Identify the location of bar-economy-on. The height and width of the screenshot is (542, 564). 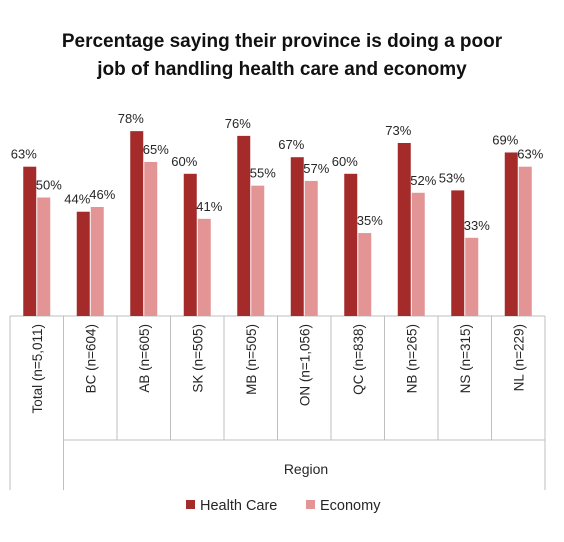
(311, 248).